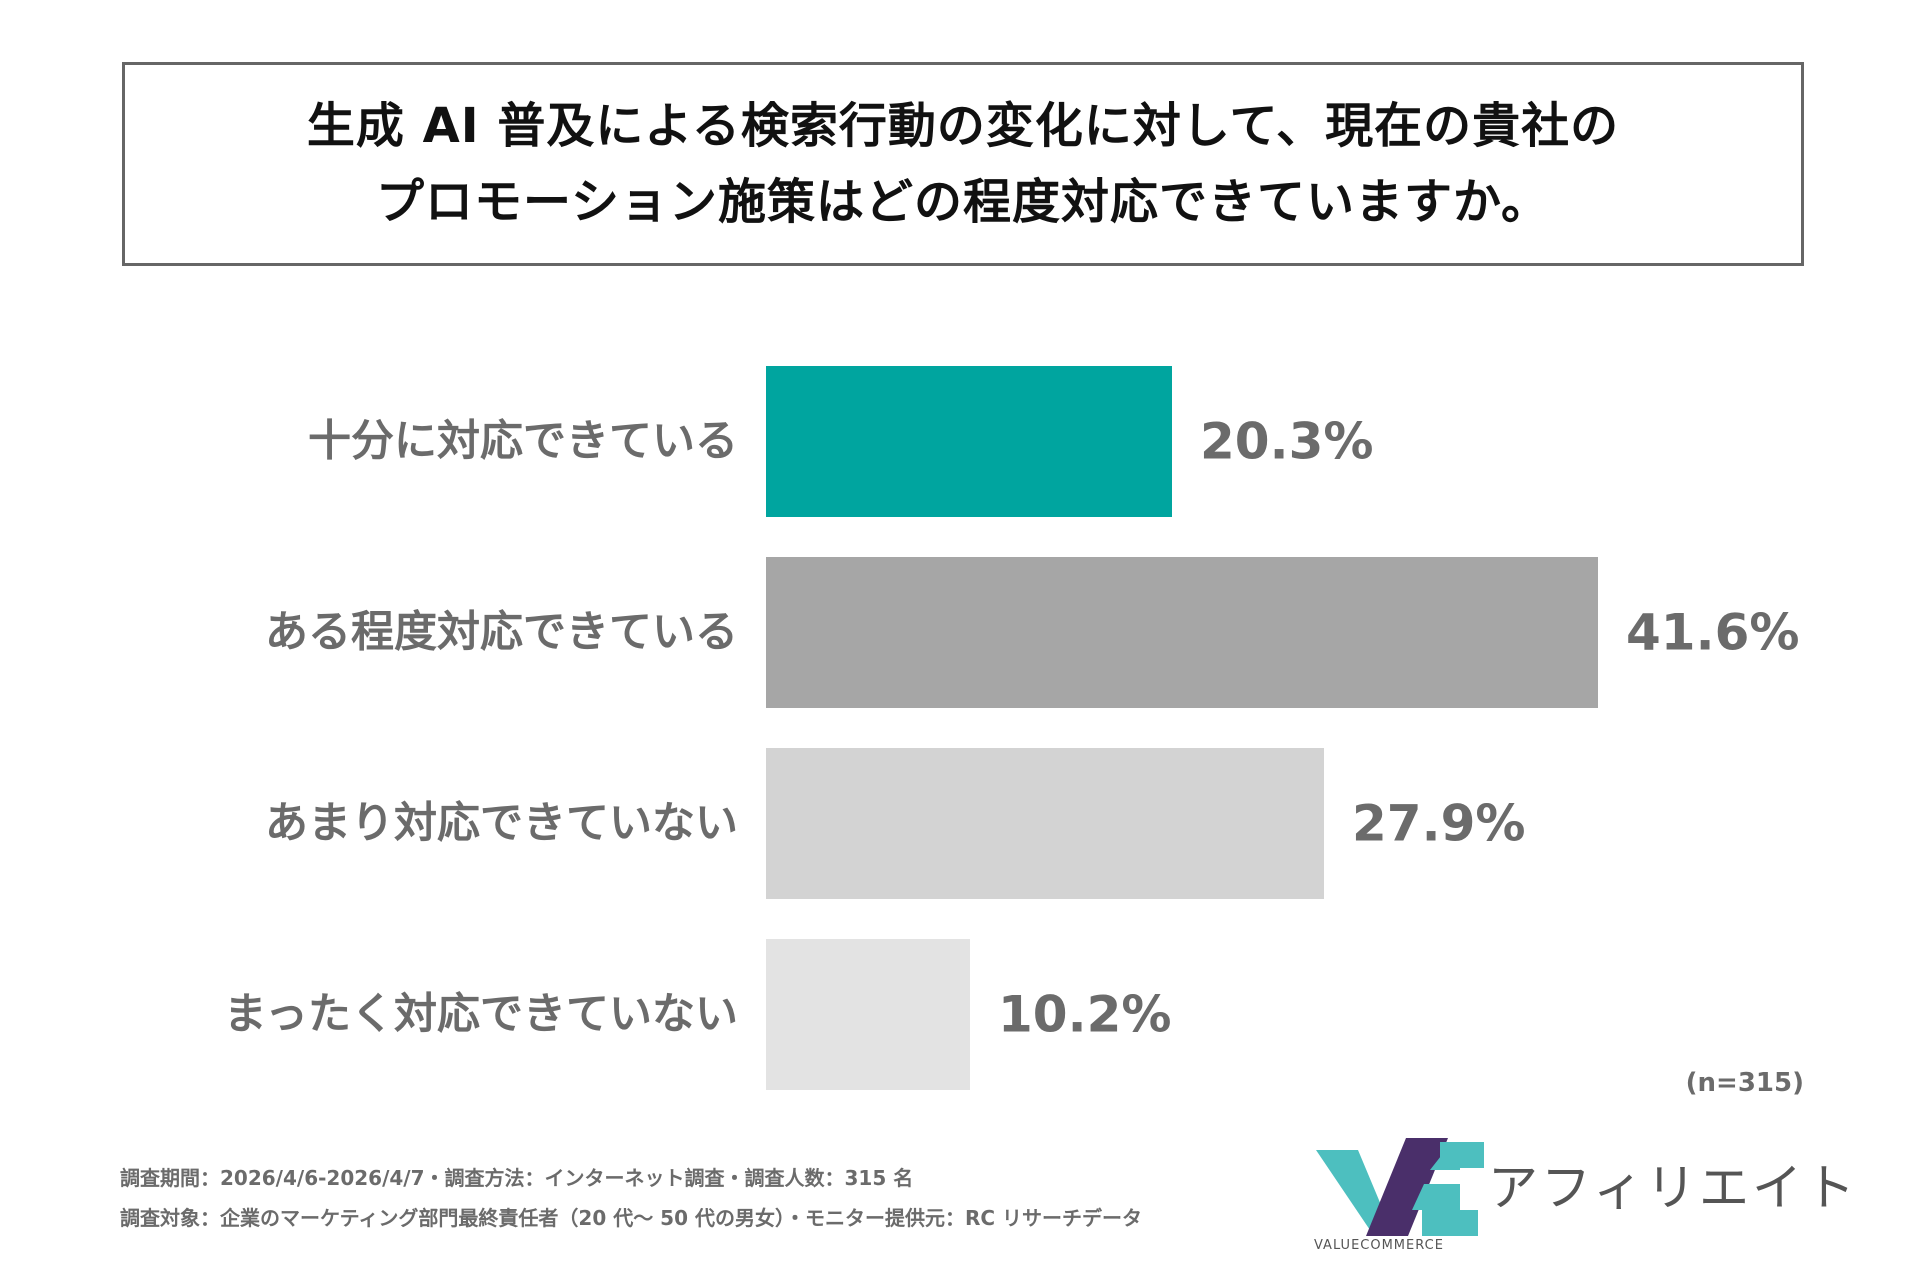 The height and width of the screenshot is (1280, 1920). I want to click on title-line-1: 生成 AI 普及による検索行動の変化に対して、現在の貴社の, so click(963, 126).